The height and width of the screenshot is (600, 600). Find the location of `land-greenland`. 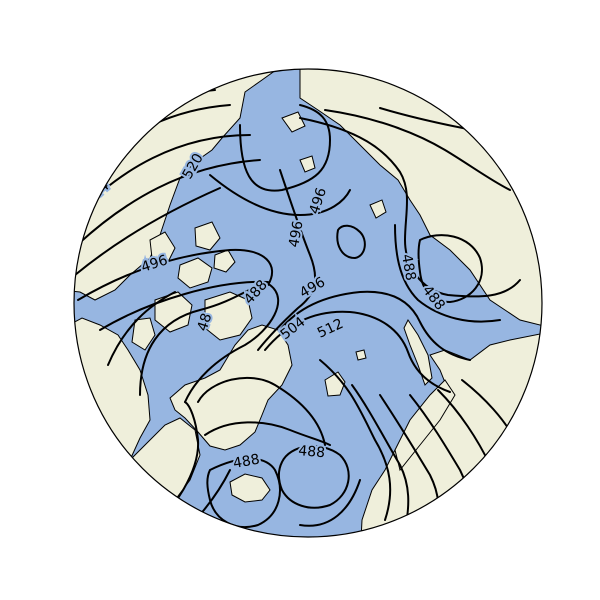

land-greenland is located at coordinates (231, 387).